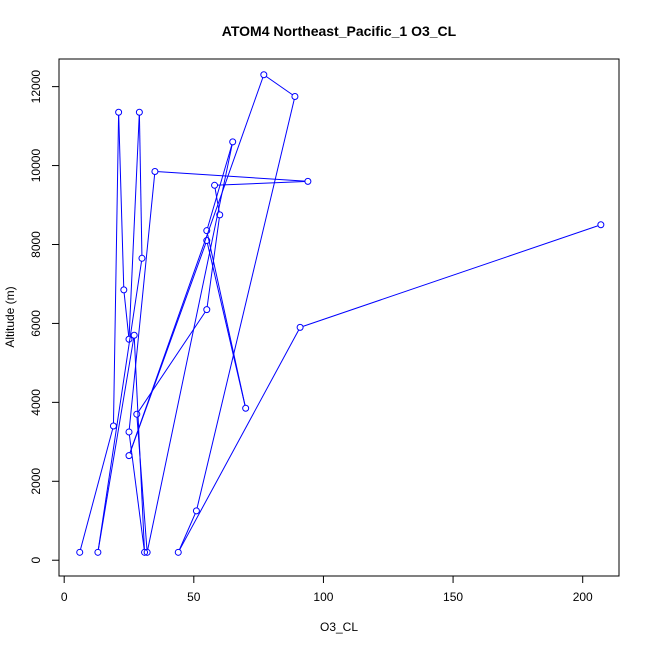  What do you see at coordinates (36, 402) in the screenshot?
I see `y-tick-label: 4000` at bounding box center [36, 402].